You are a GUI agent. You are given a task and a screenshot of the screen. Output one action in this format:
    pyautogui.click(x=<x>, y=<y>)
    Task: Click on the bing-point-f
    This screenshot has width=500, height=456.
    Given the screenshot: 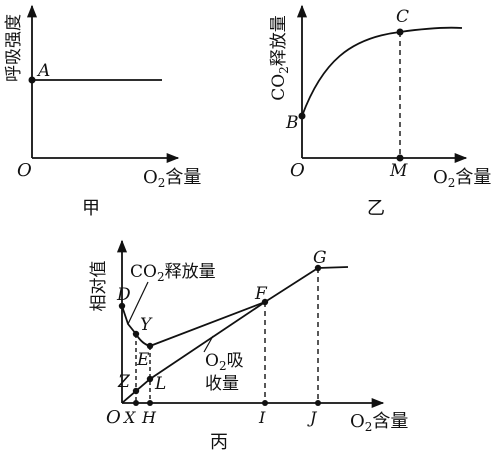 What is the action you would take?
    pyautogui.click(x=265, y=302)
    